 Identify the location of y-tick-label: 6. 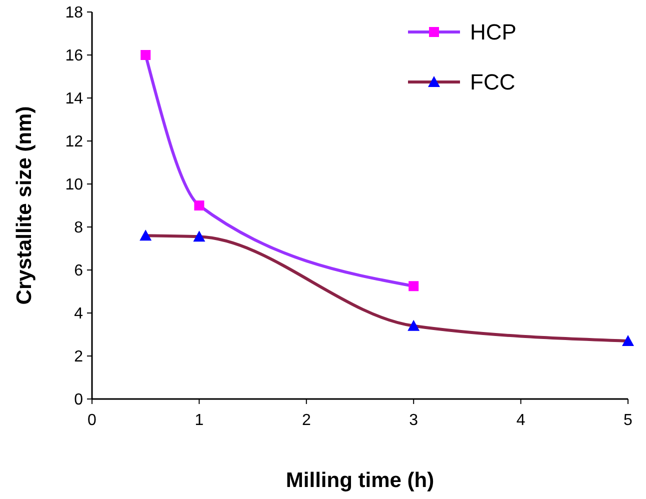
(79, 271).